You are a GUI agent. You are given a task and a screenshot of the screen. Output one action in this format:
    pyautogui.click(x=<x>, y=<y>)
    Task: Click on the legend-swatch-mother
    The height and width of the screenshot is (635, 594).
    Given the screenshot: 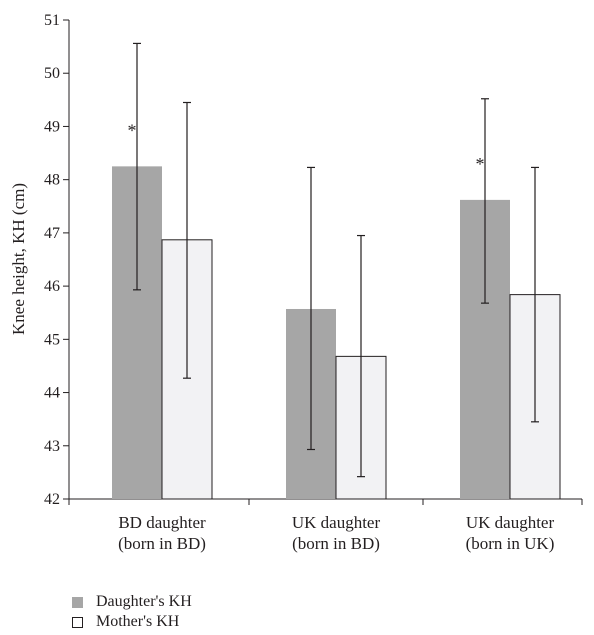 What is the action you would take?
    pyautogui.click(x=77, y=622)
    